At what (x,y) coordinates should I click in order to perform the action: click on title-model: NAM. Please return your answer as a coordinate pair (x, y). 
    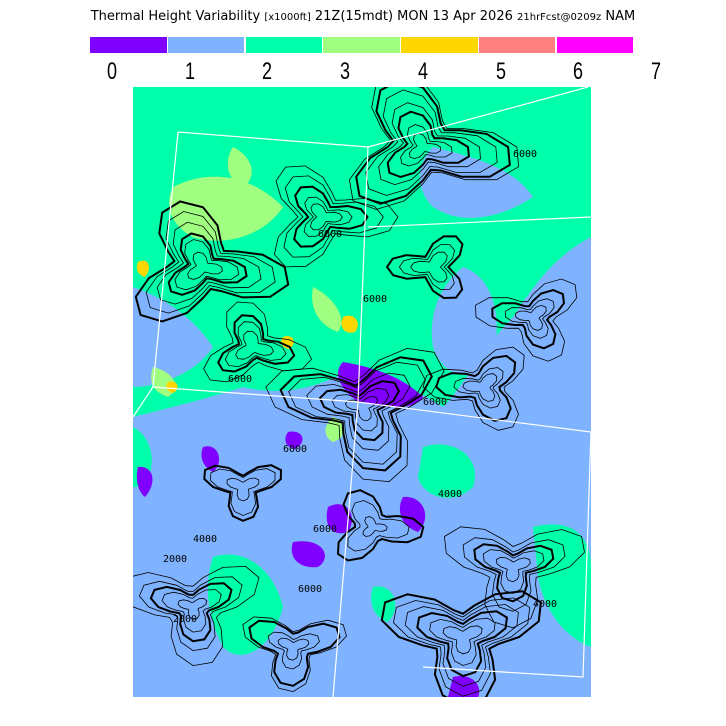
    Looking at the image, I should click on (620, 16).